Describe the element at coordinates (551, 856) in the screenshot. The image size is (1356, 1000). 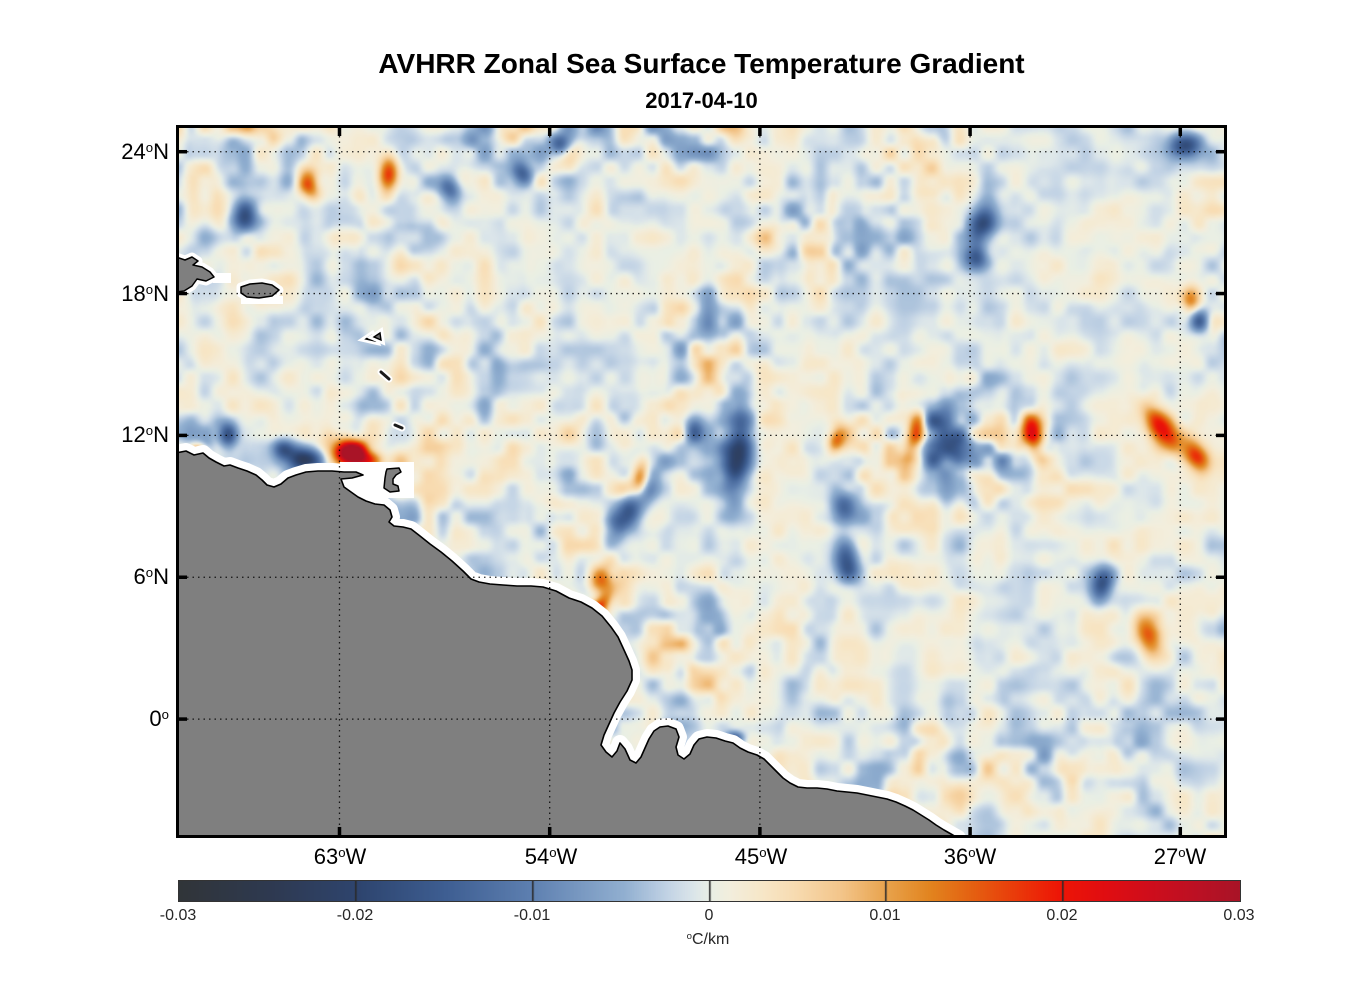
I see `x-tick-label-54w: 54oW` at that location.